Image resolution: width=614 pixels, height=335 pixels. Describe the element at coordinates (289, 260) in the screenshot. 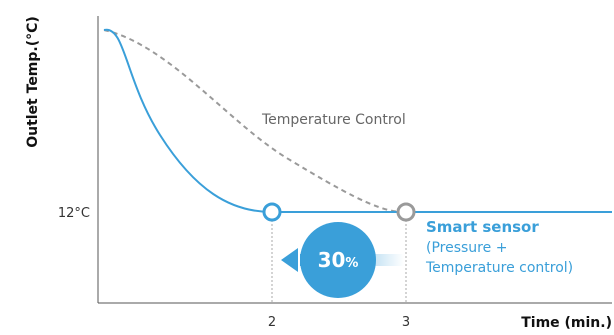

I see `reduction-arrow-head` at that location.